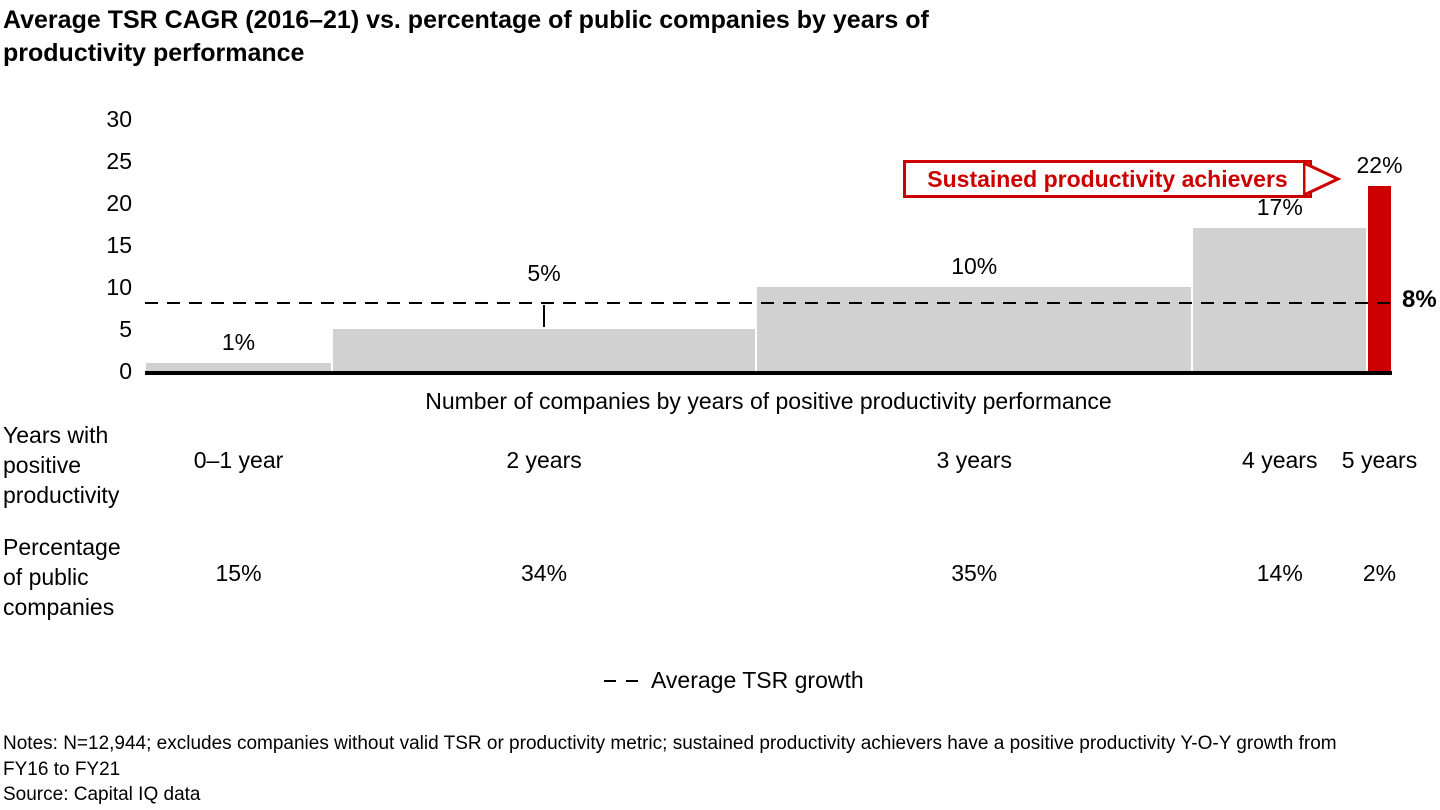  I want to click on legend-label: Average TSR growth, so click(757, 680).